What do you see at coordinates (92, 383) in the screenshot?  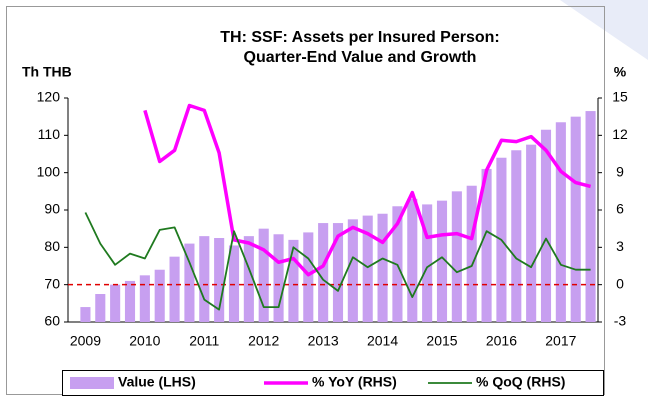 I see `legend-swatch` at bounding box center [92, 383].